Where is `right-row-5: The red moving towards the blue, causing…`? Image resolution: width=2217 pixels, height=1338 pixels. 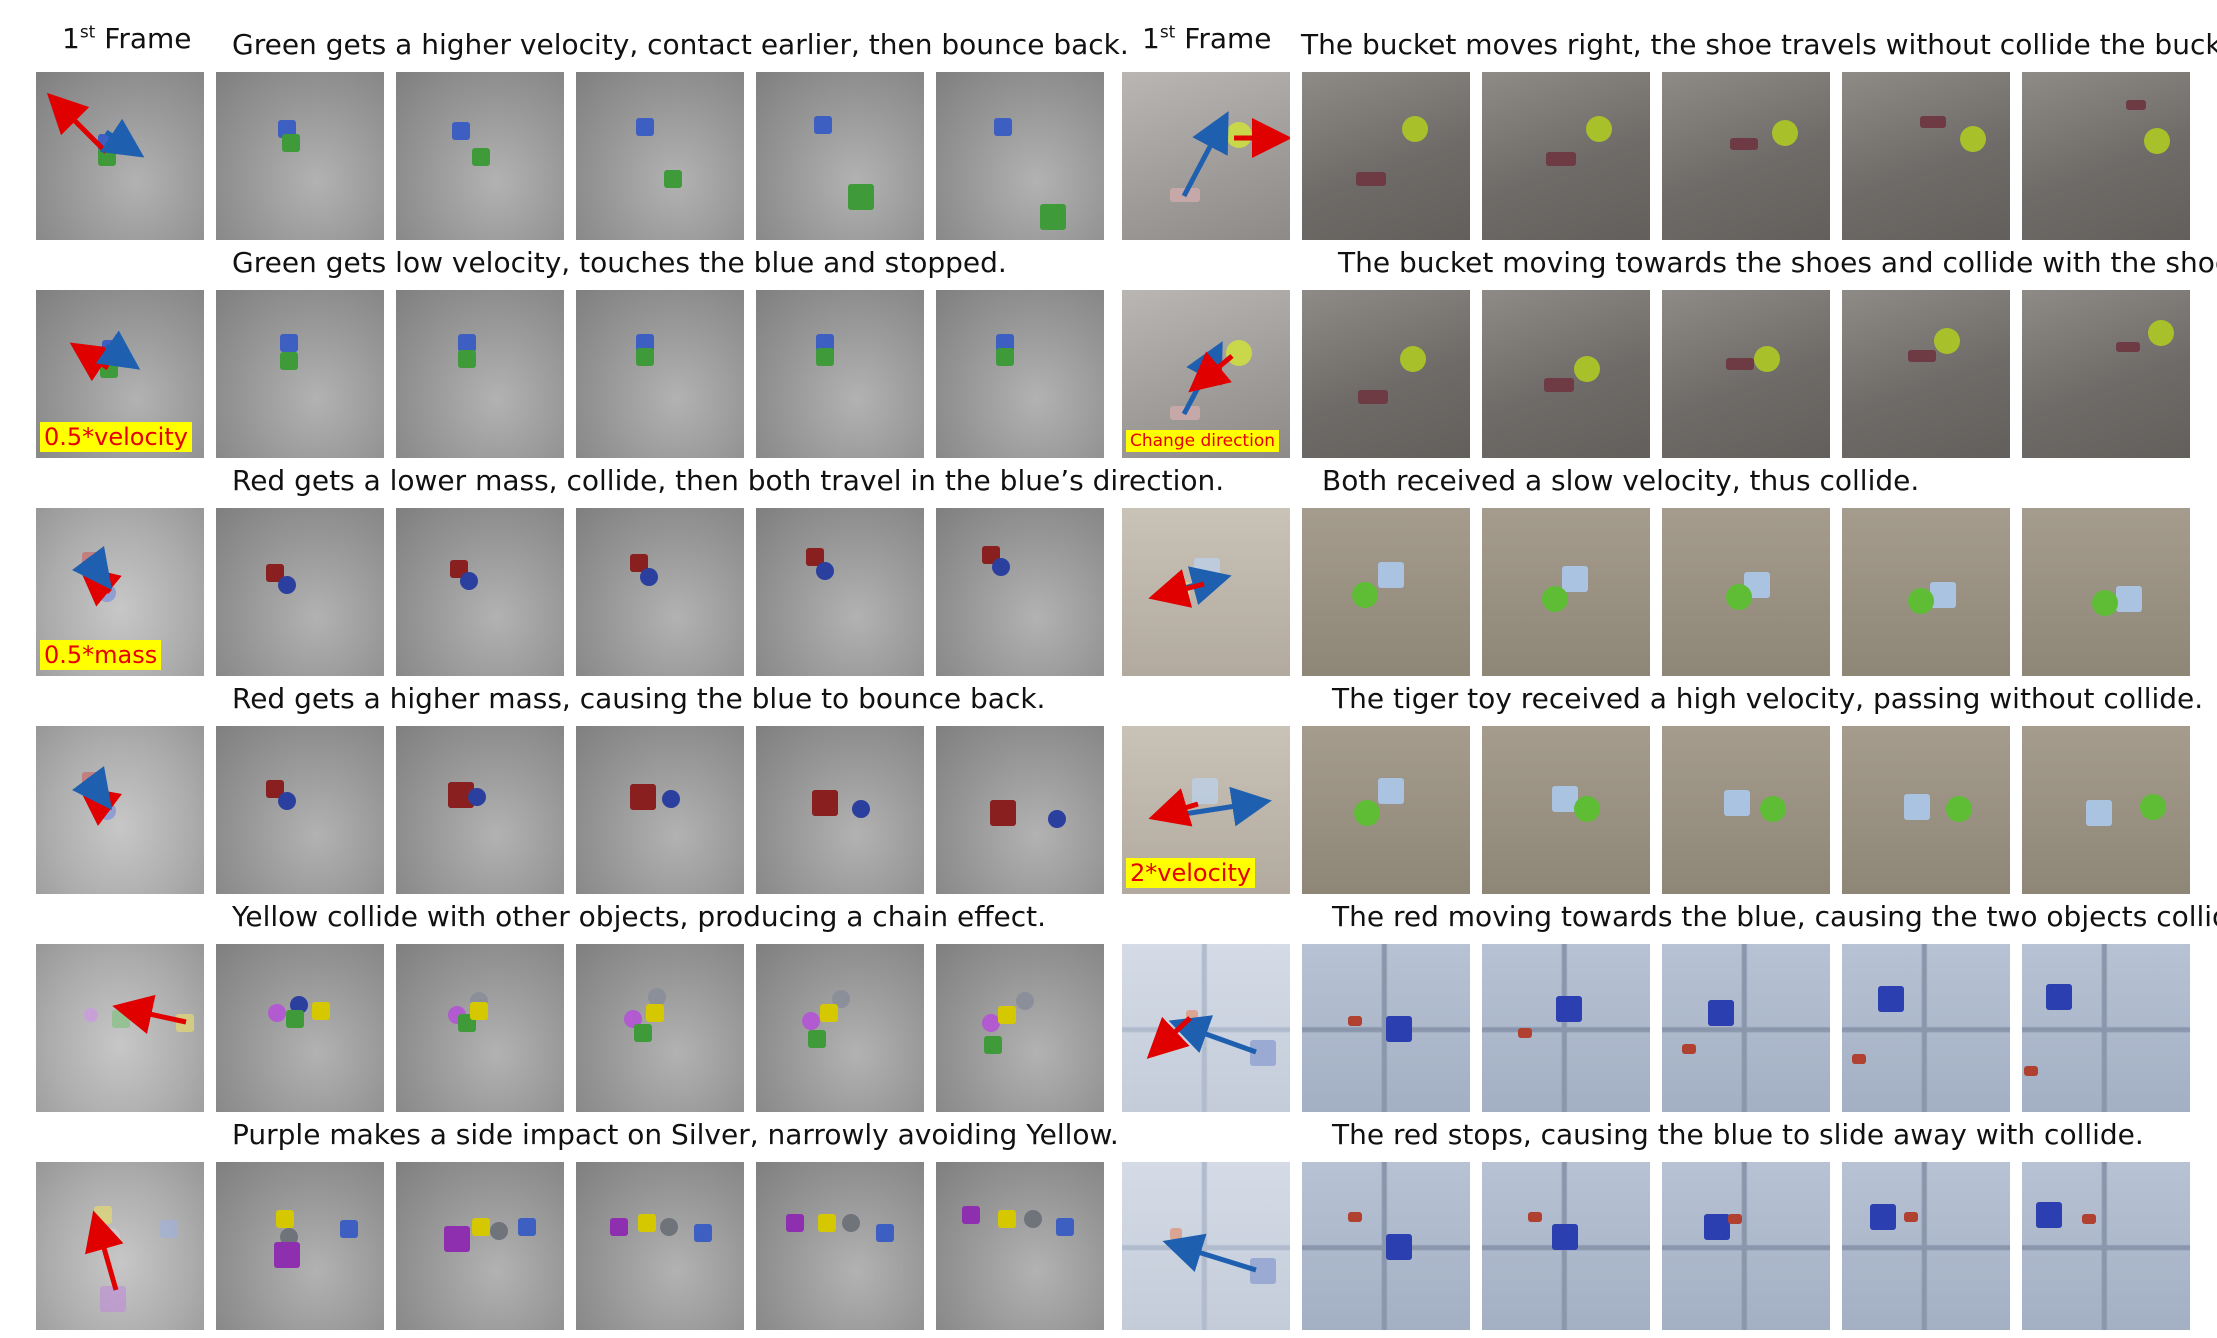 right-row-5: The red moving towards the blue, causing… is located at coordinates (1662, 996).